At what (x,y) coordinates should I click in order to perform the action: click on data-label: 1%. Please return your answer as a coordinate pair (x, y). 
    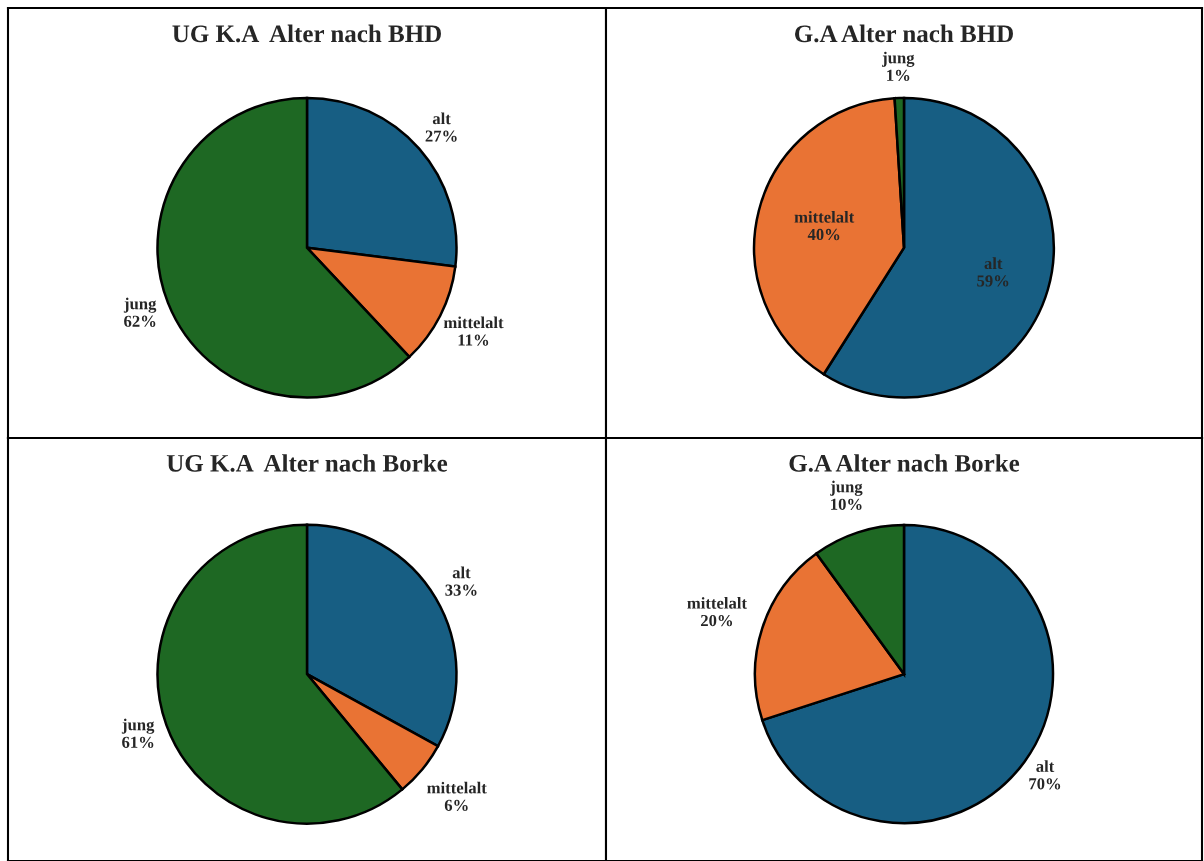
    Looking at the image, I should click on (898, 75).